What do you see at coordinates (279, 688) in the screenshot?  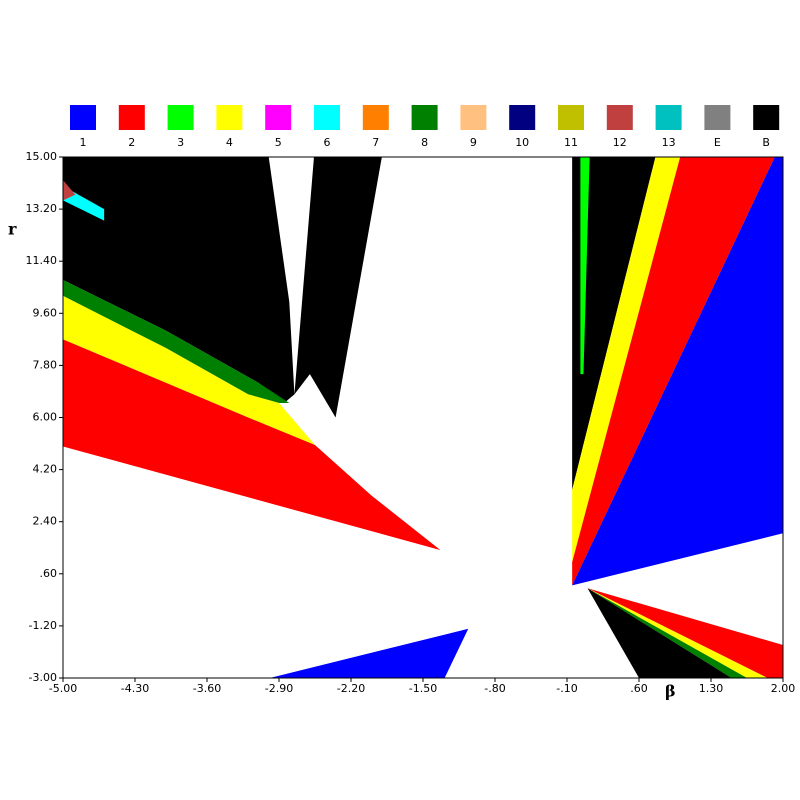 I see `x-tick-label: -2.90` at bounding box center [279, 688].